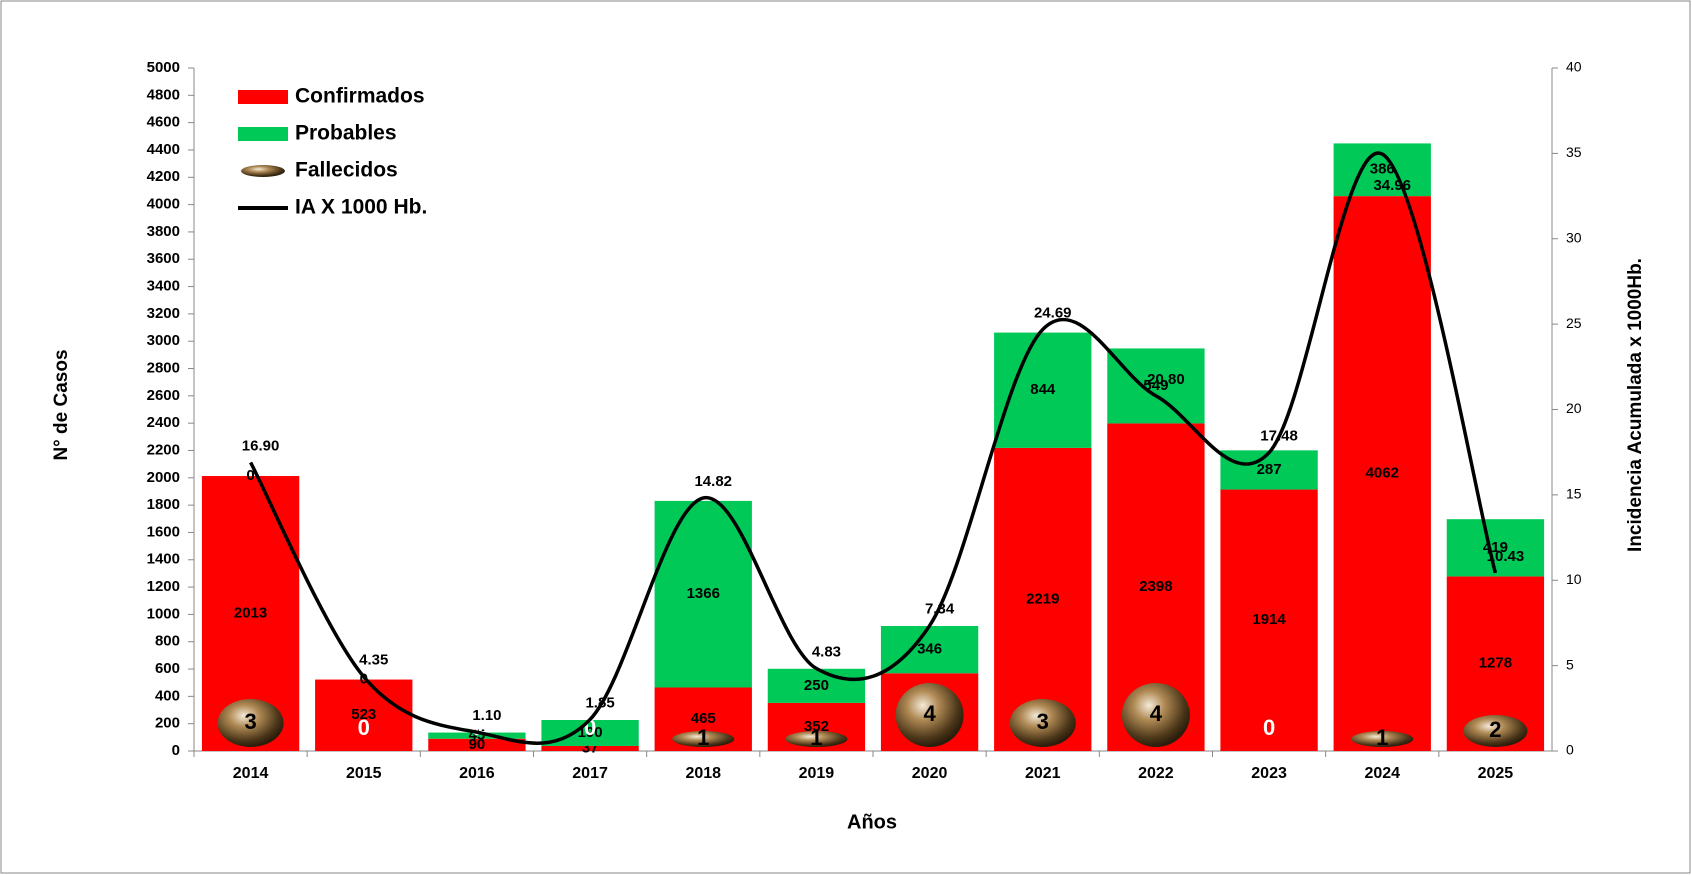  Describe the element at coordinates (250, 475) in the screenshot. I see `bar-label: 0` at that location.